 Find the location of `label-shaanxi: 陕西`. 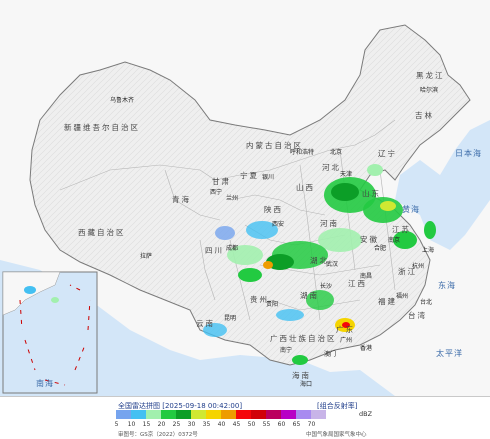

label-shaanxi: 陕西 is located at coordinates (273, 209).